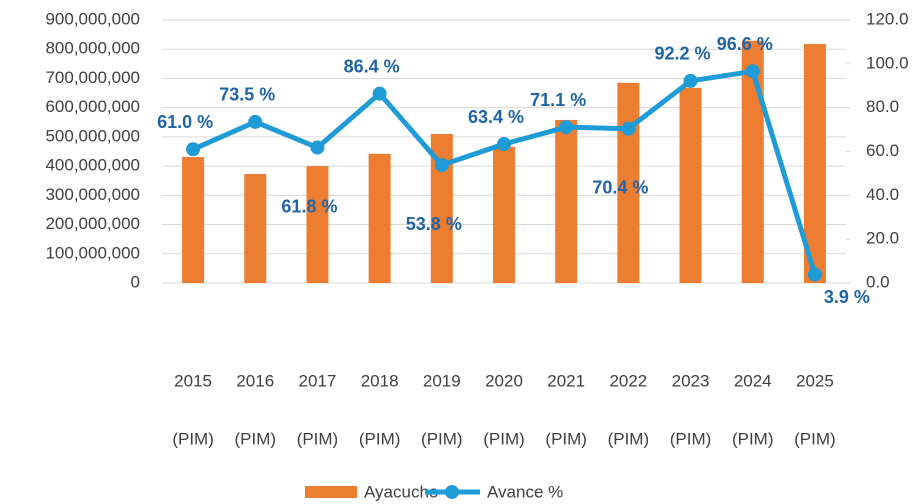  What do you see at coordinates (442, 380) in the screenshot?
I see `x-tick-label: 2019` at bounding box center [442, 380].